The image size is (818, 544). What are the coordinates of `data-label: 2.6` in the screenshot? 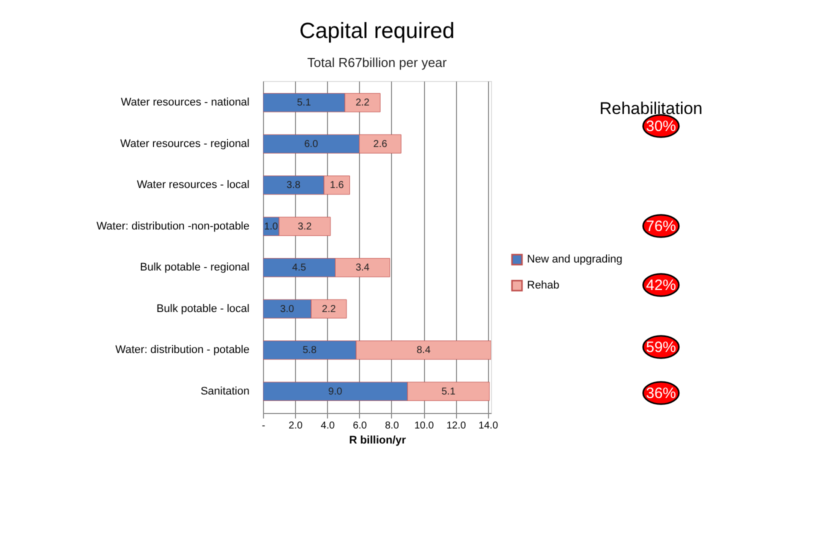 It's located at (380, 144).